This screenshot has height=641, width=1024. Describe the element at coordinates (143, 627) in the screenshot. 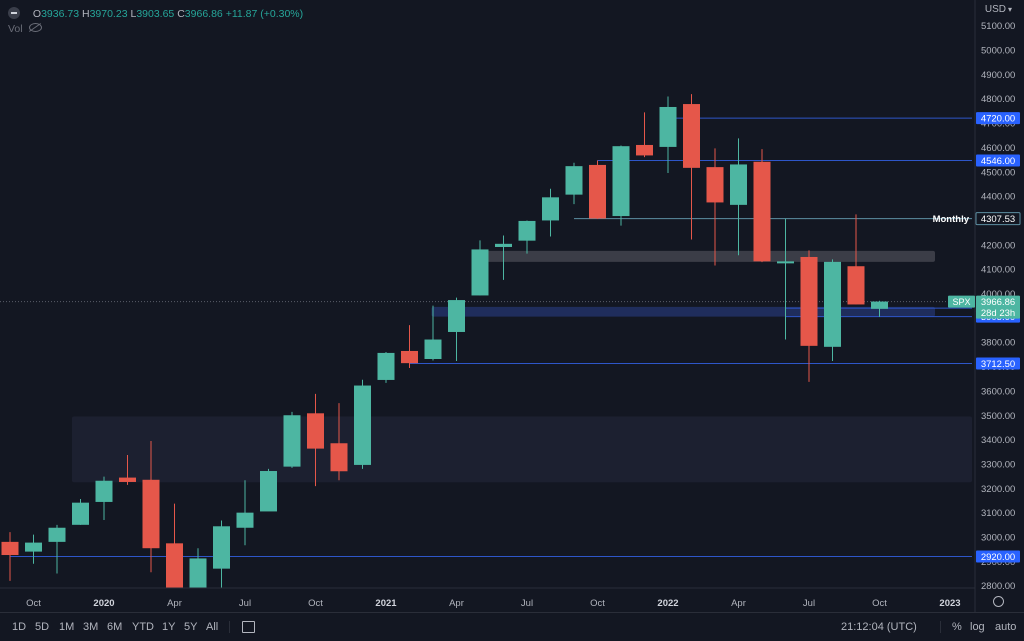

I see `range-button-ytd: YTD` at that location.